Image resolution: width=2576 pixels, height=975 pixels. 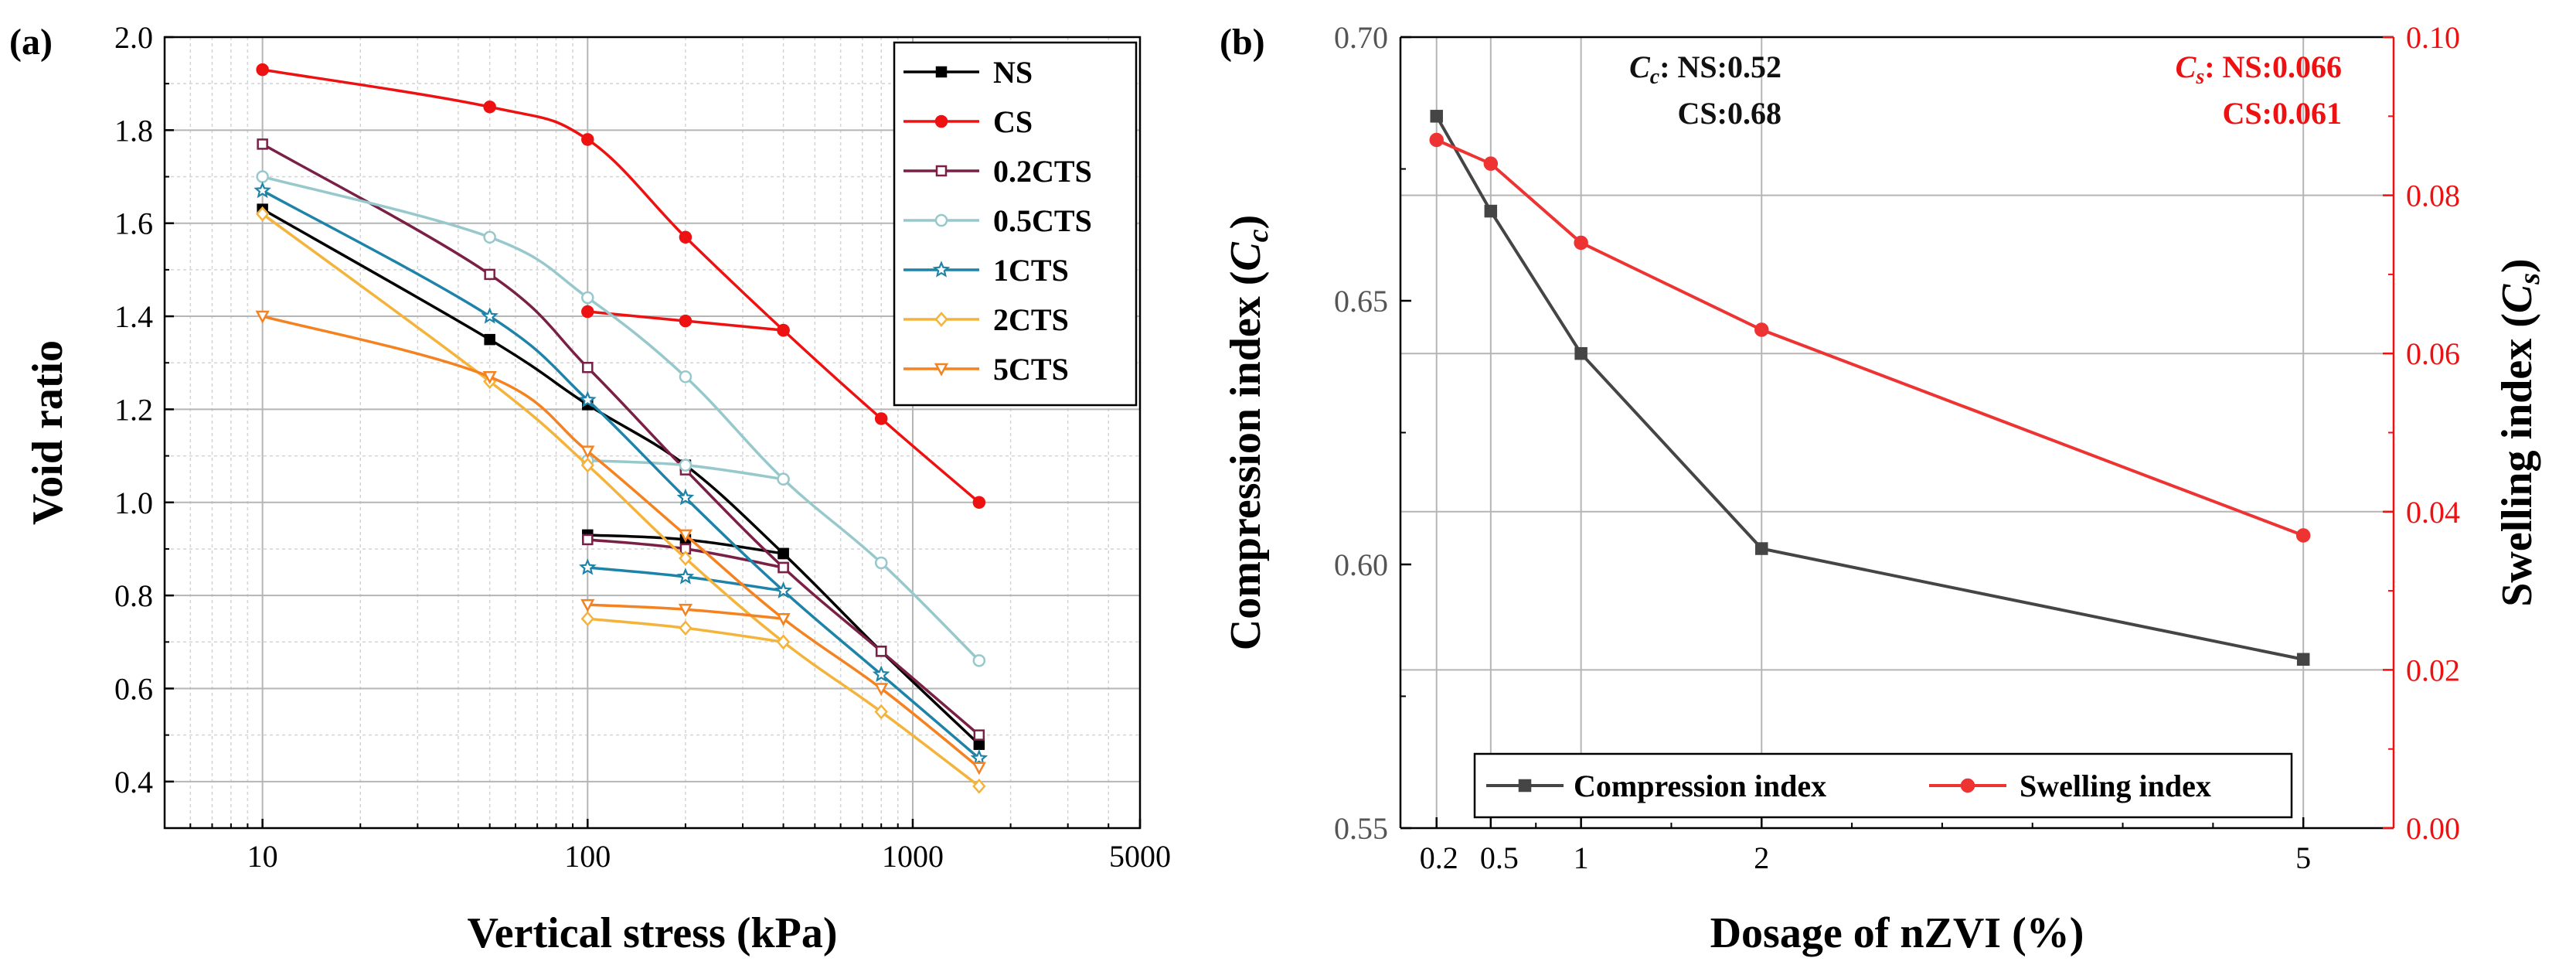 What do you see at coordinates (1705, 69) in the screenshot?
I see `annotation-line1: Cc: NS:0.52` at bounding box center [1705, 69].